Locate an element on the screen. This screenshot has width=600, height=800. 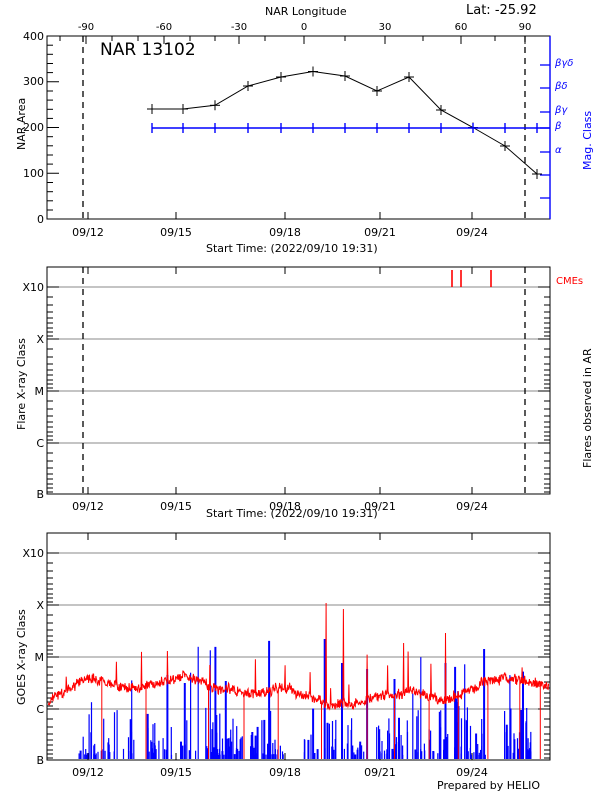
bottom-panel-x-ticklabels: 09/12 09/15 09/18 09/21 09/24 is located at coordinates (280, 772).